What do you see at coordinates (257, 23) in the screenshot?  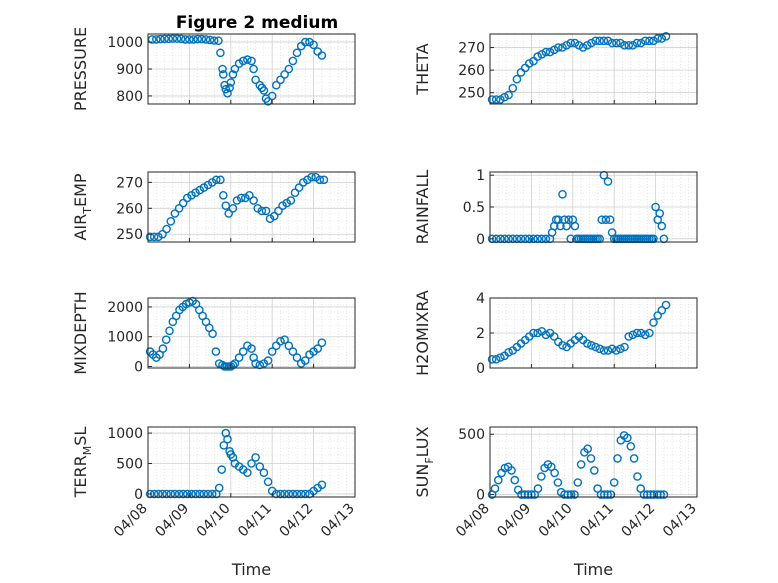 I see `figure-title: Figure 2 medium` at bounding box center [257, 23].